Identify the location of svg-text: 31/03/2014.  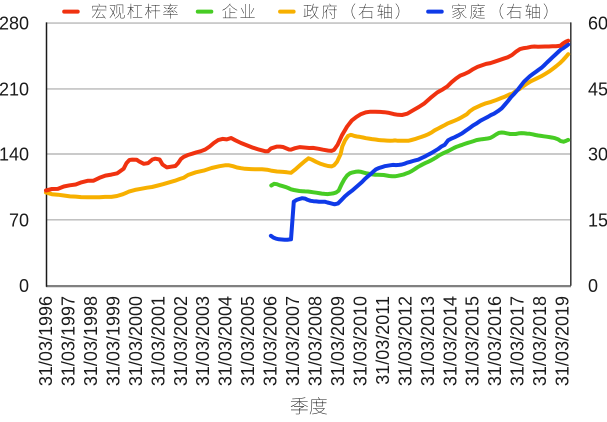
(450, 341).